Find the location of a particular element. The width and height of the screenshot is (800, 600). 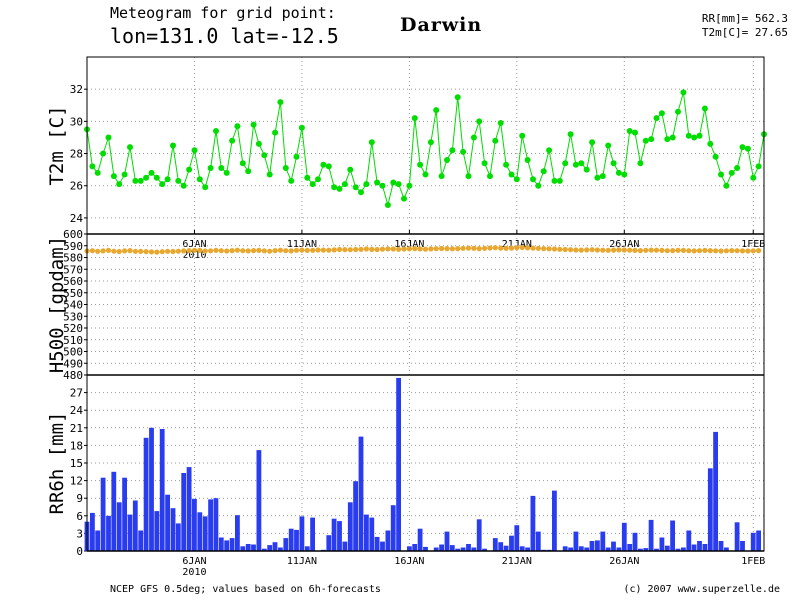

x-date-label: 6JAN is located at coordinates (194, 561).